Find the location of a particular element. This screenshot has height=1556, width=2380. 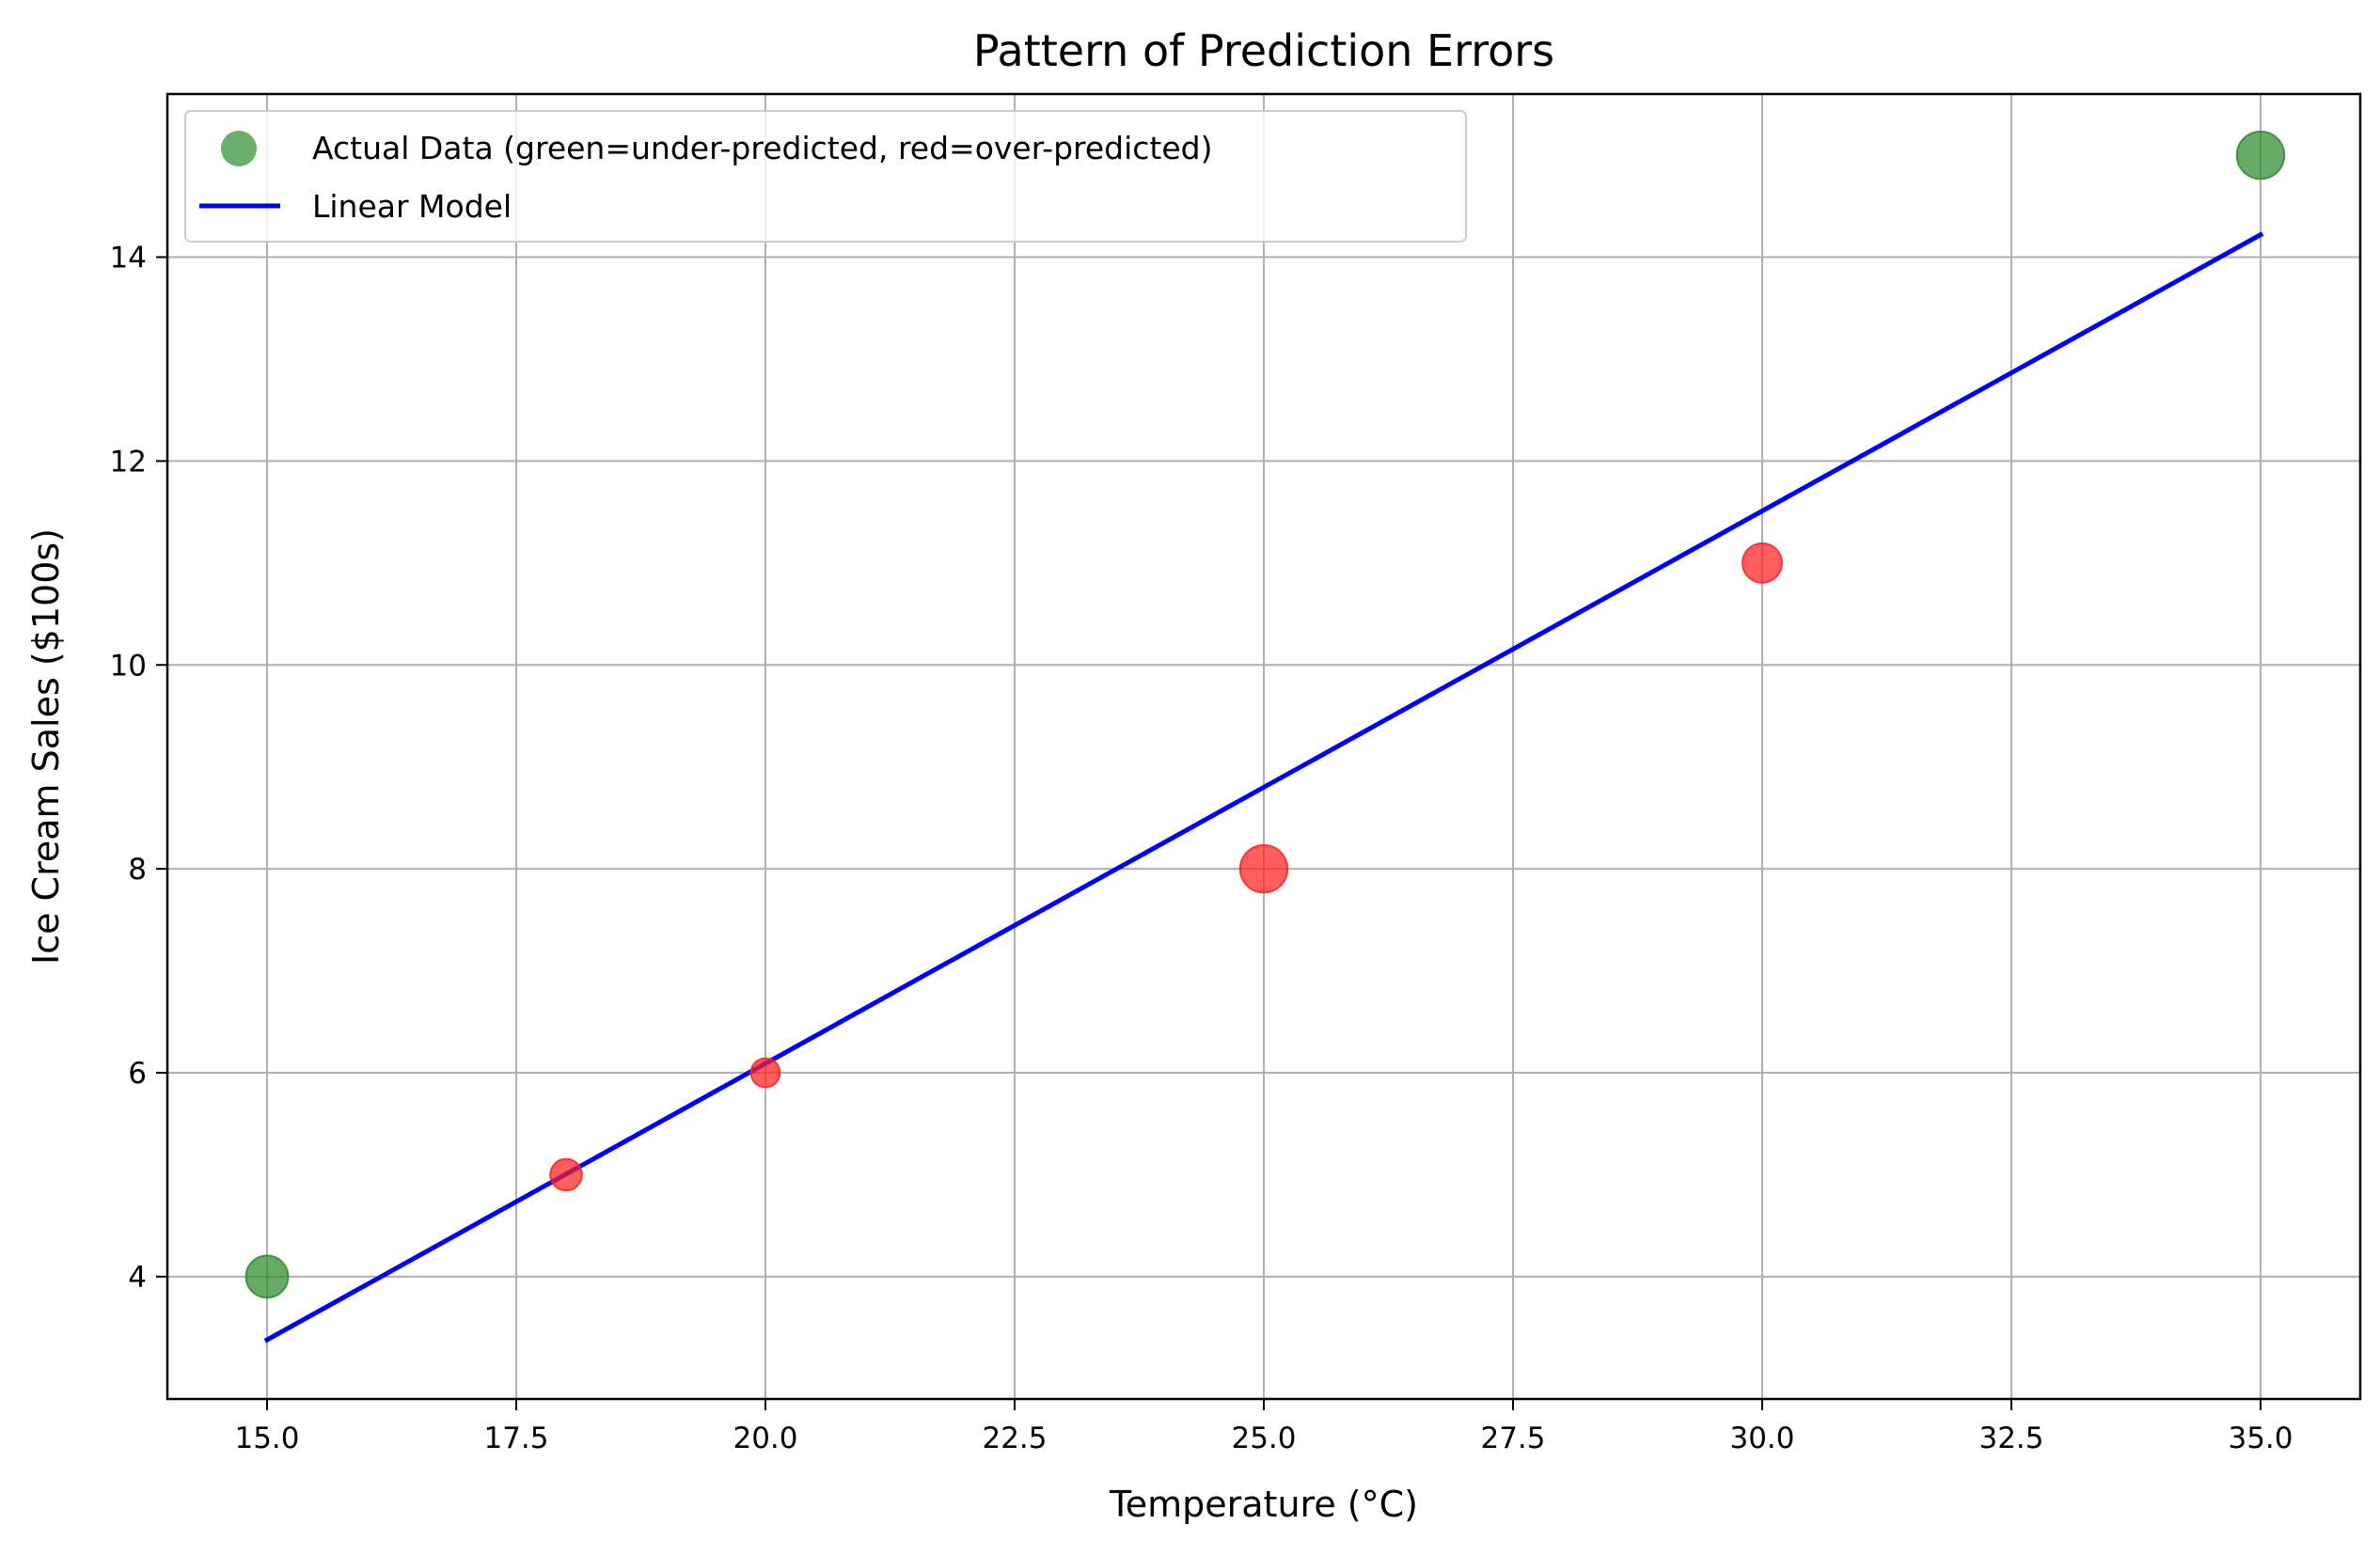

y-tick-label: 6 is located at coordinates (137, 1074).